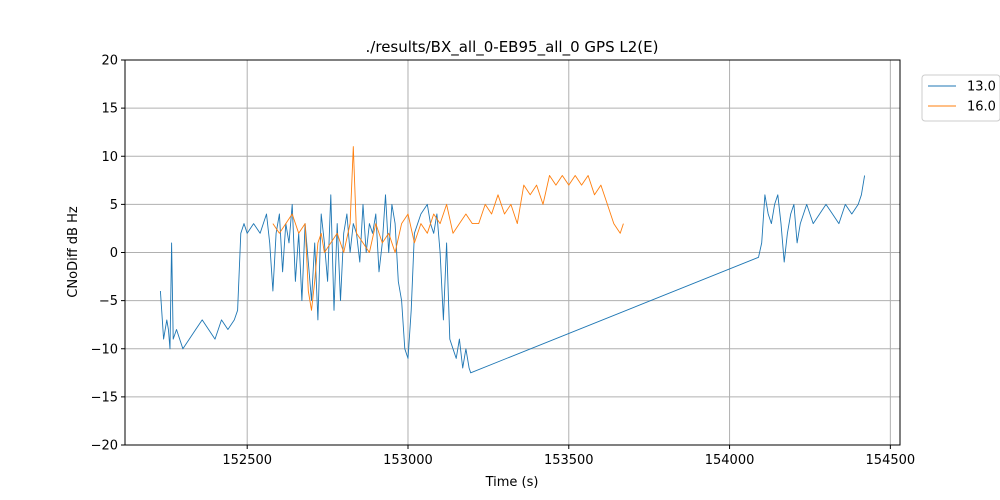 This screenshot has width=1000, height=500. Describe the element at coordinates (114, 205) in the screenshot. I see `y-tick-label: 5` at that location.